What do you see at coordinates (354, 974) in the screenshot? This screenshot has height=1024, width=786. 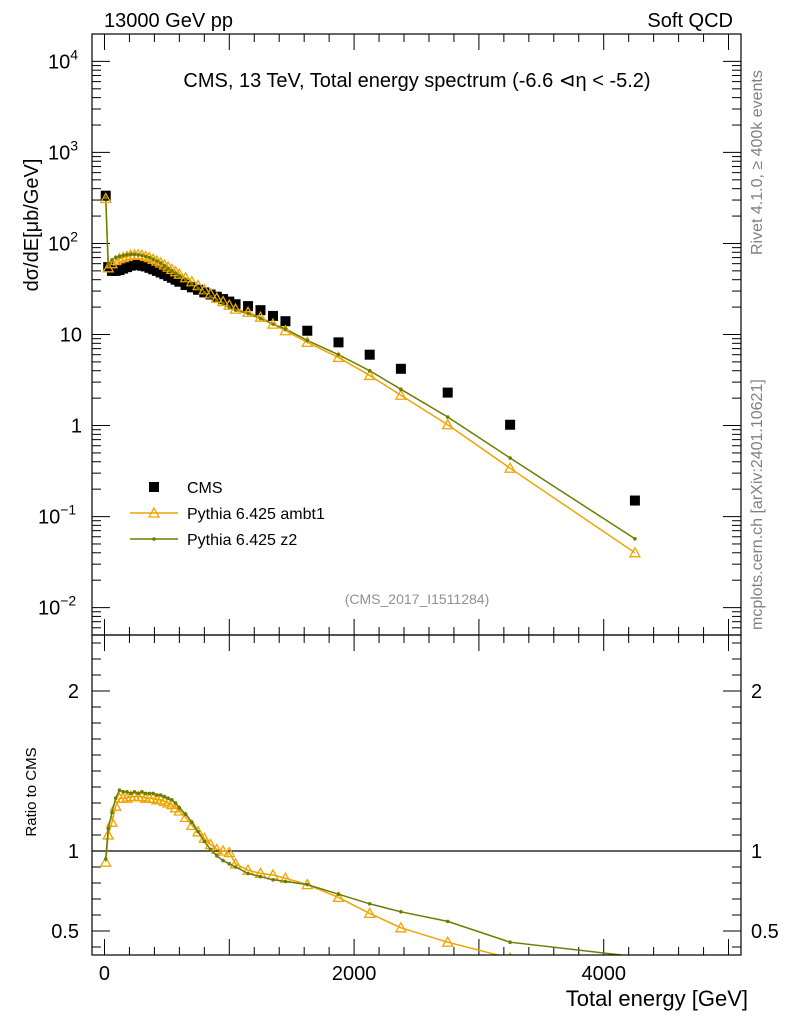 I see `x-tick-label: 2000` at bounding box center [354, 974].